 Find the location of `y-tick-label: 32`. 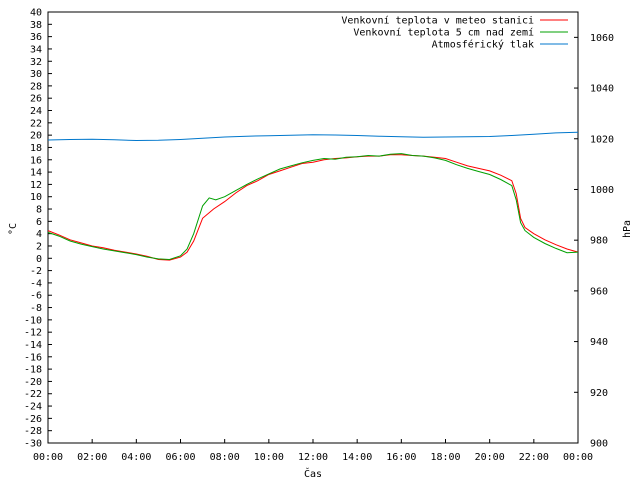

y-tick-label: 32 is located at coordinates (36, 62).